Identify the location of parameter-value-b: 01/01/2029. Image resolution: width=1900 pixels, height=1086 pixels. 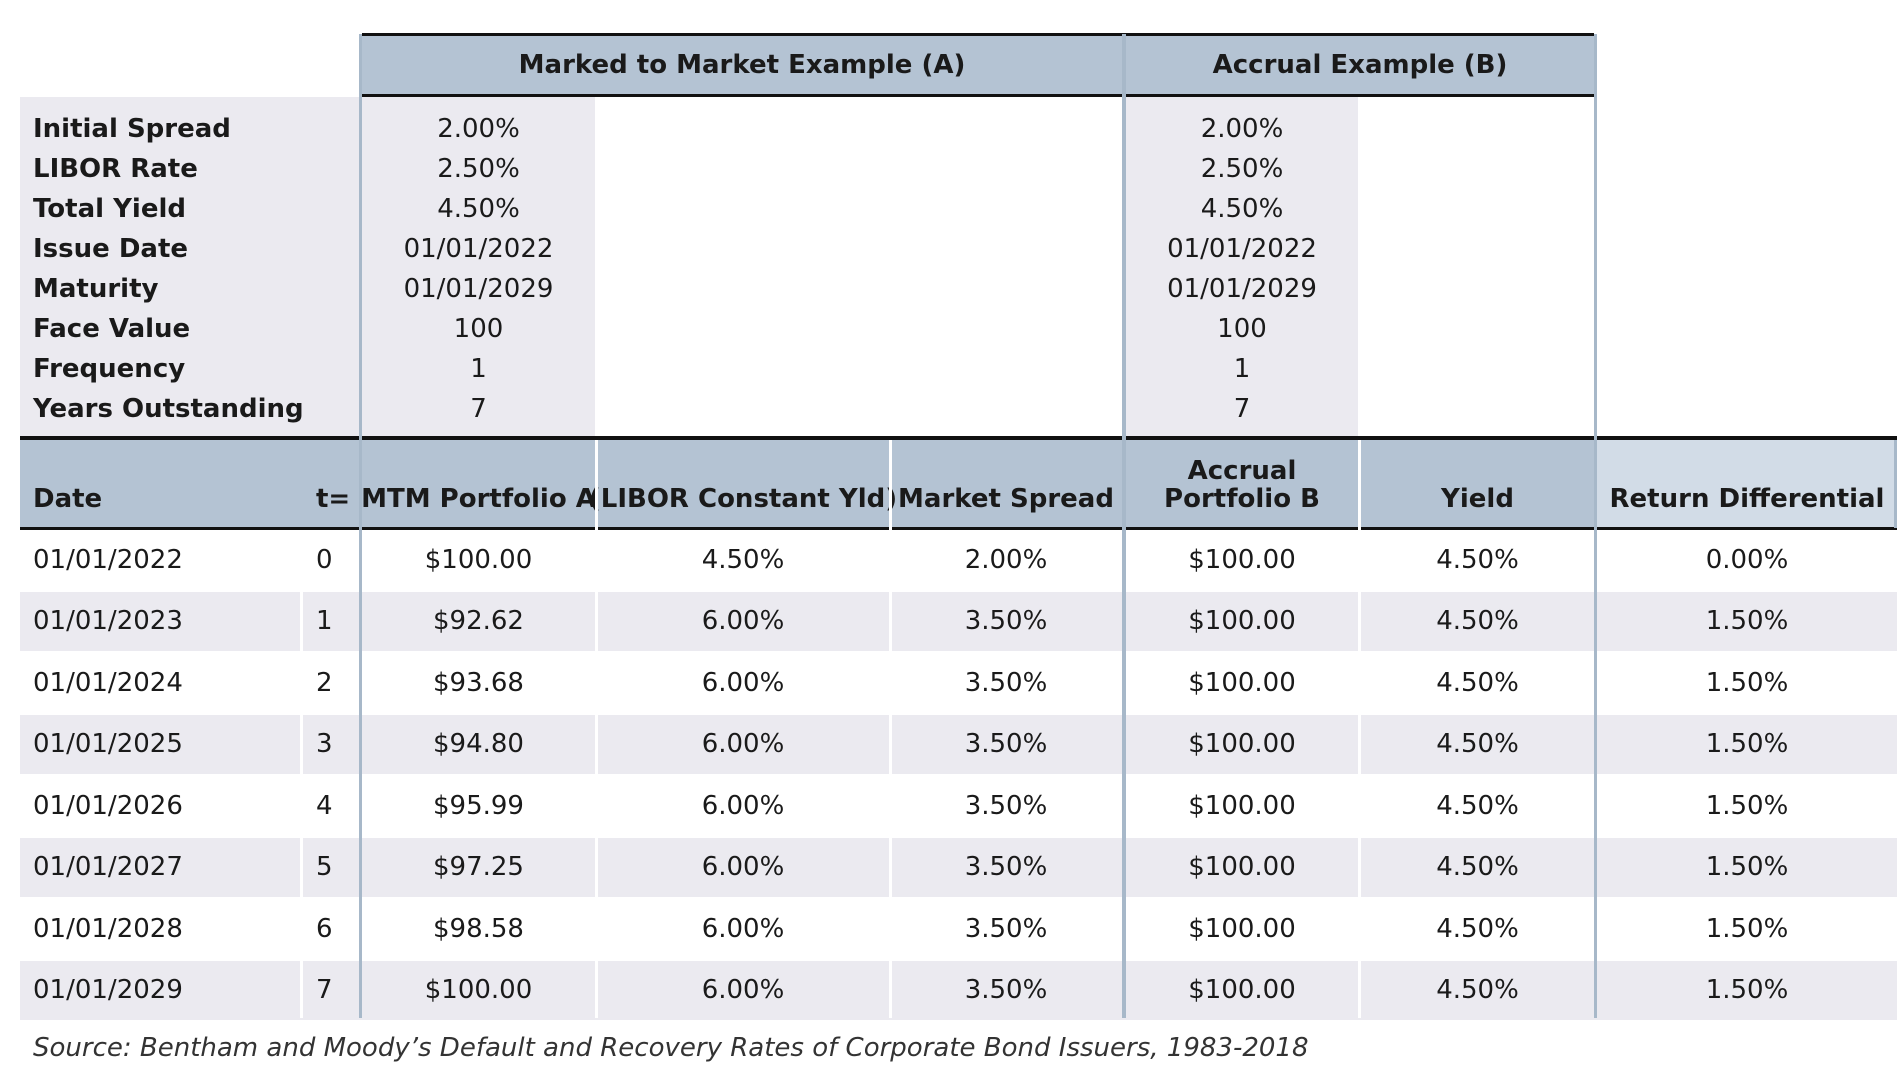
(1242, 289).